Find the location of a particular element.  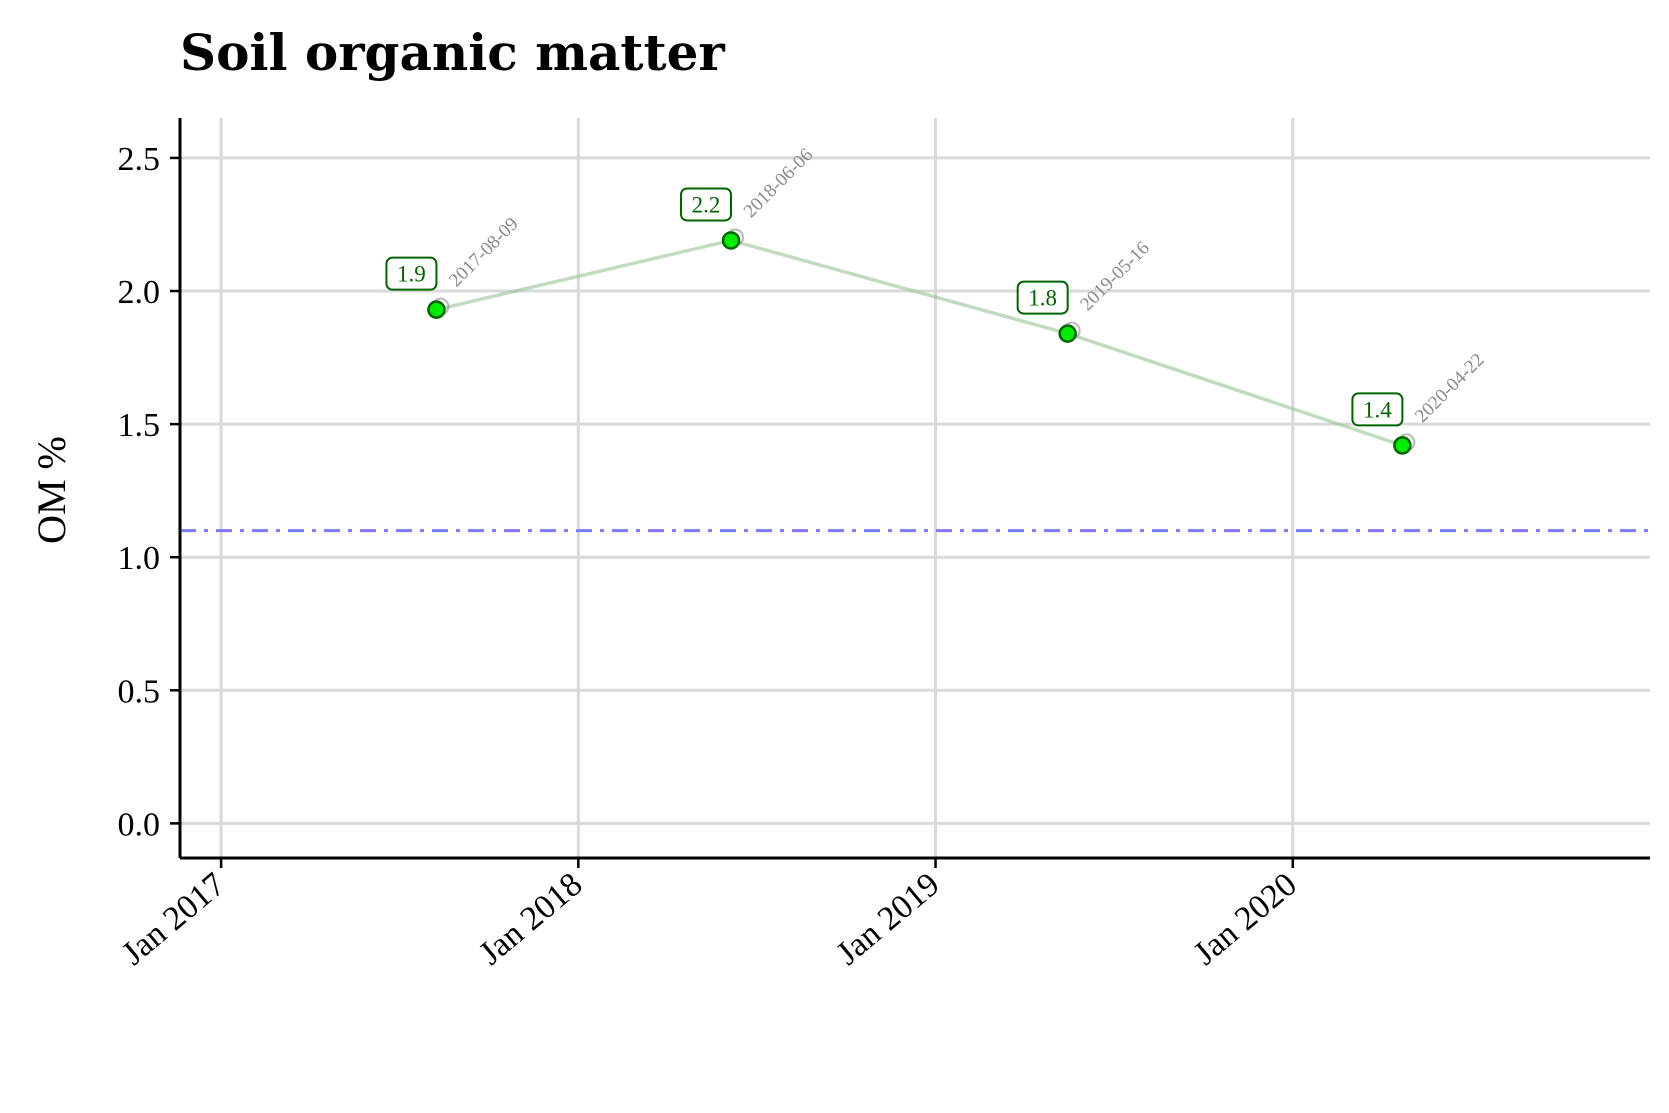

date-label: 2019-05-16 is located at coordinates (1115, 277).